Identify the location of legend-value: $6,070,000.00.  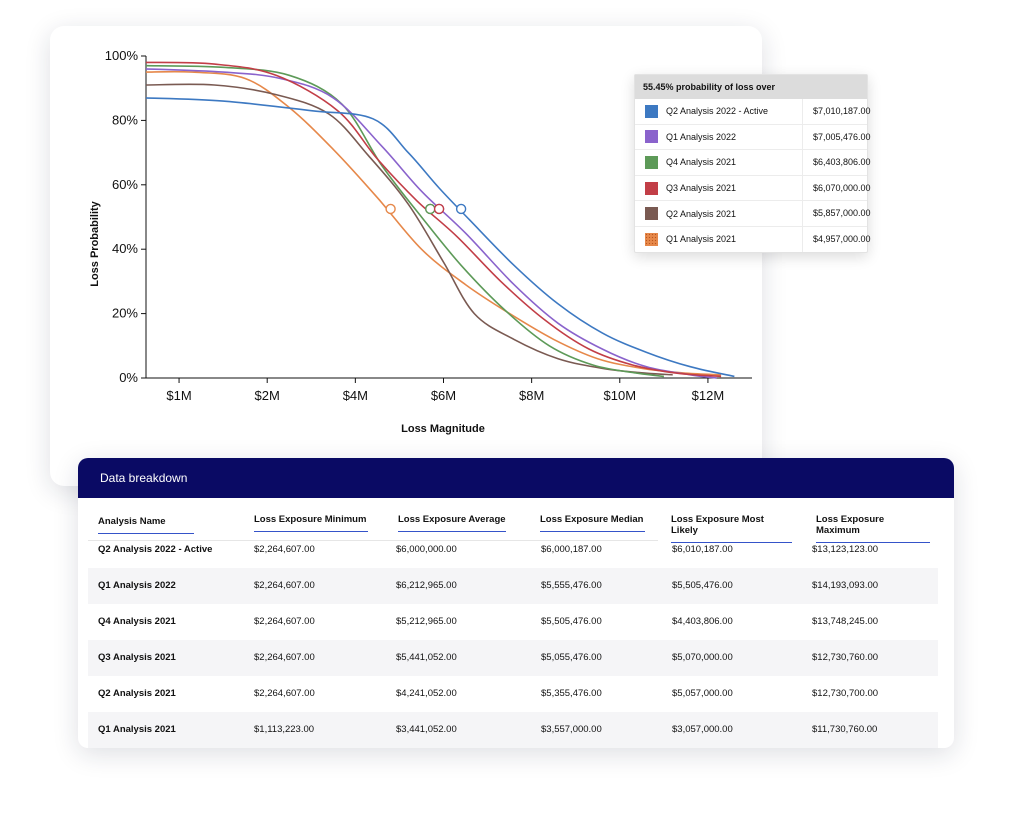
(836, 188).